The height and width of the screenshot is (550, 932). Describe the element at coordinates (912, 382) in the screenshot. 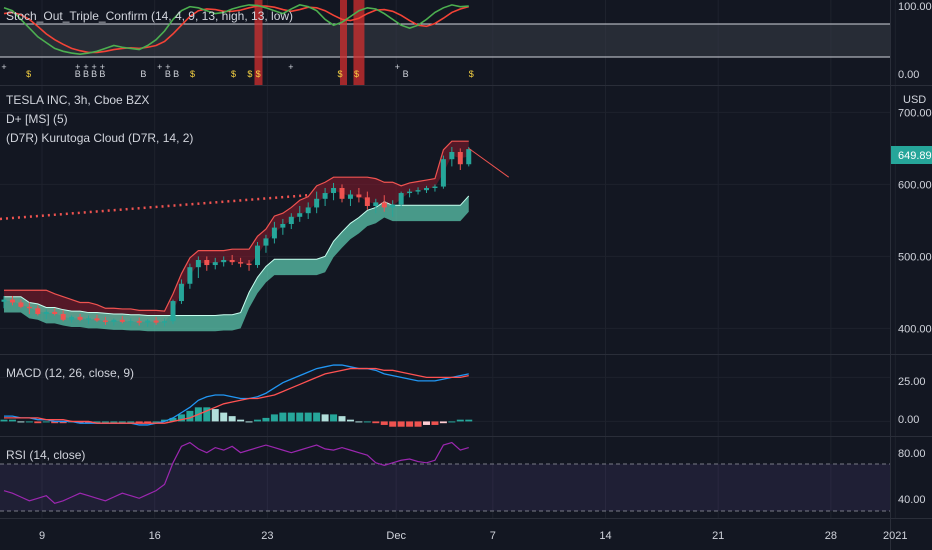

I see `macd-tick-25: 25.00` at that location.